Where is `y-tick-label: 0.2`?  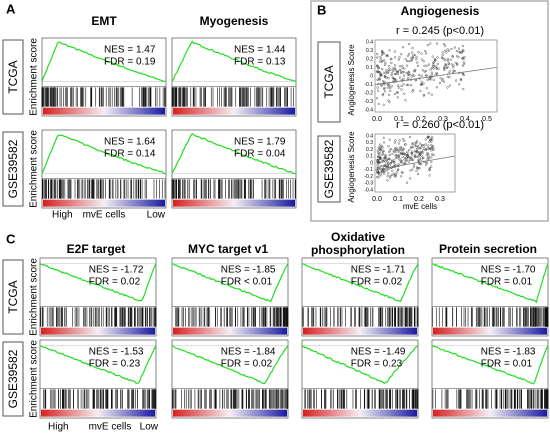
y-tick-label: 0.2 is located at coordinates (369, 150).